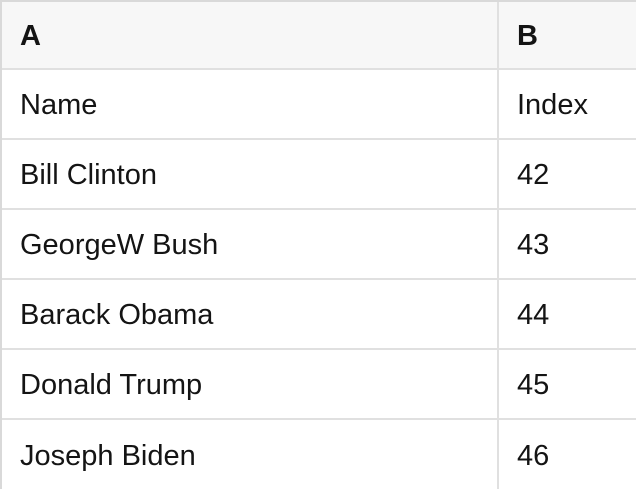 The width and height of the screenshot is (636, 489). Describe the element at coordinates (111, 385) in the screenshot. I see `table-cell: Donald Trump` at that location.